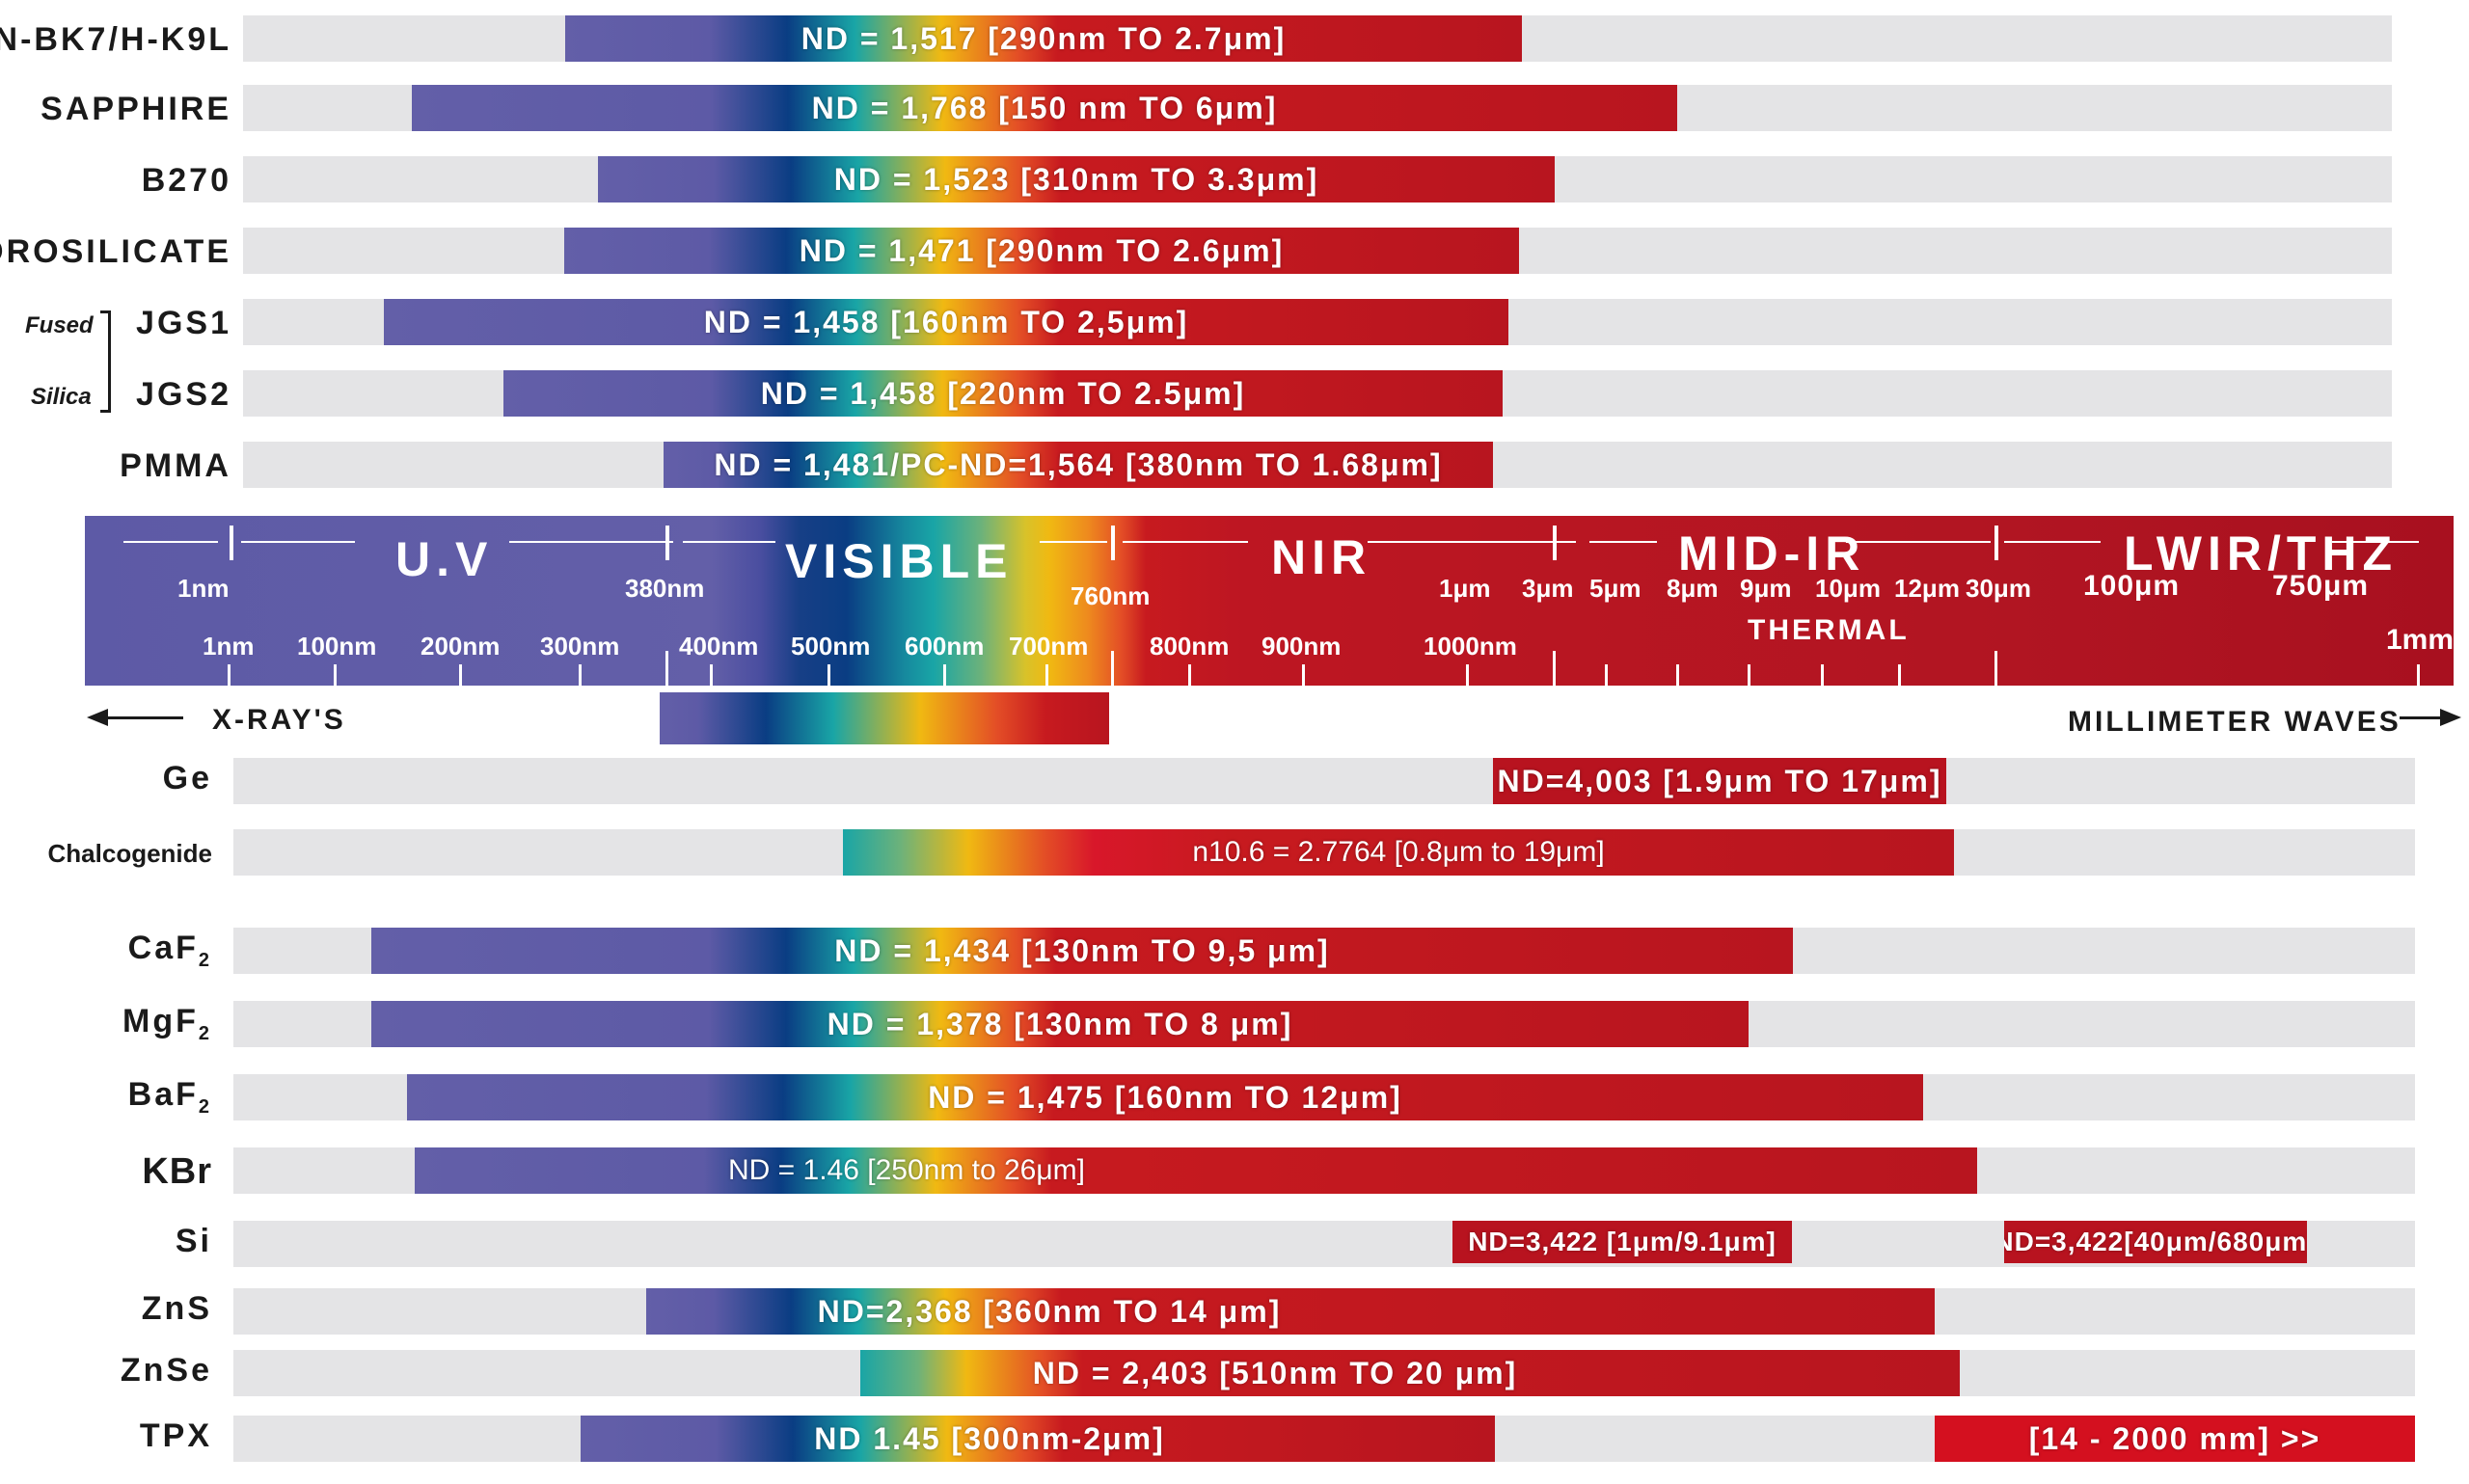 The image size is (2469, 1484). I want to click on bar-si-2-text: ND=3,422[40μm/680μm], so click(2155, 1241).